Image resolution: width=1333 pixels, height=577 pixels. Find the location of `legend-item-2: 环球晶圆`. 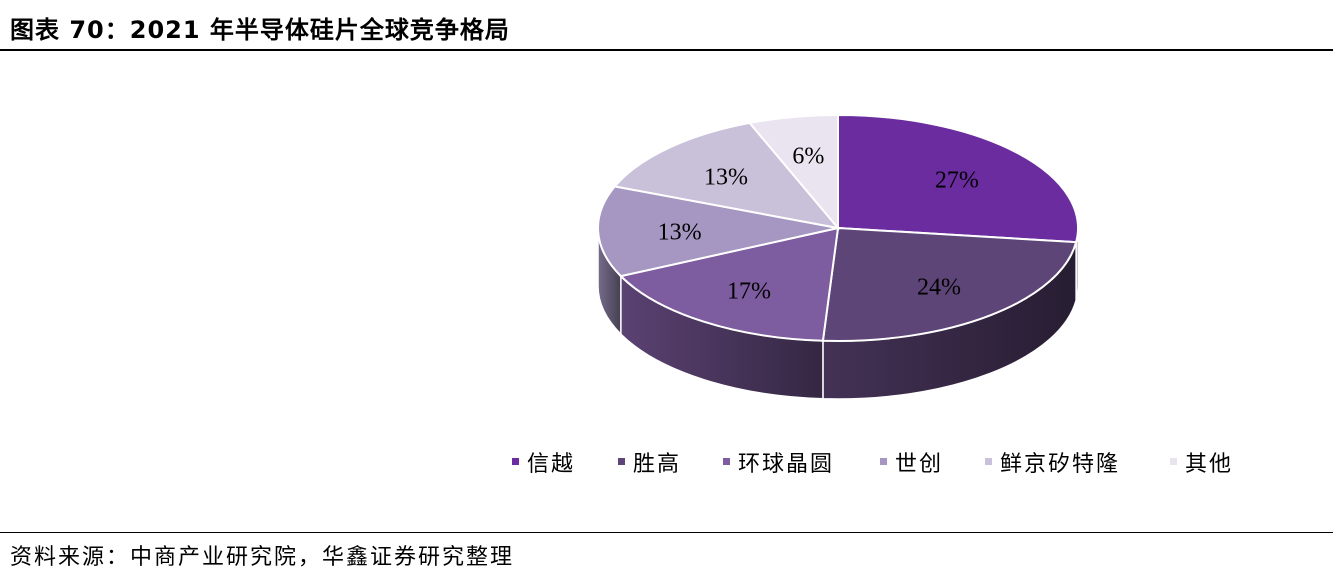

legend-item-2: 环球晶圆 is located at coordinates (778, 464).